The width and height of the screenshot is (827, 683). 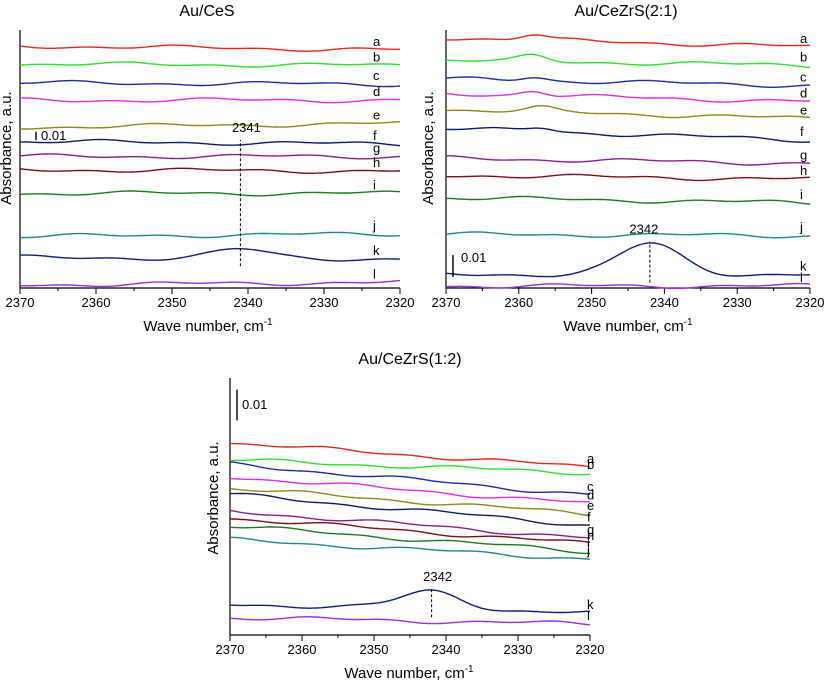 I want to click on peak-annotation-label: 2341, so click(x=246, y=127).